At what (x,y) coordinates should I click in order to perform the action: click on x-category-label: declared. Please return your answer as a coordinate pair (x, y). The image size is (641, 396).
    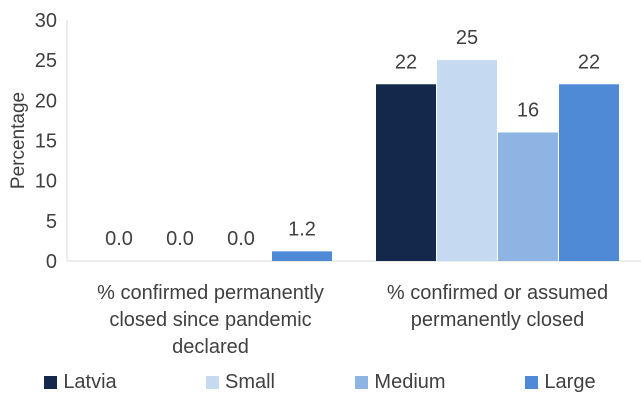
    Looking at the image, I should click on (210, 347).